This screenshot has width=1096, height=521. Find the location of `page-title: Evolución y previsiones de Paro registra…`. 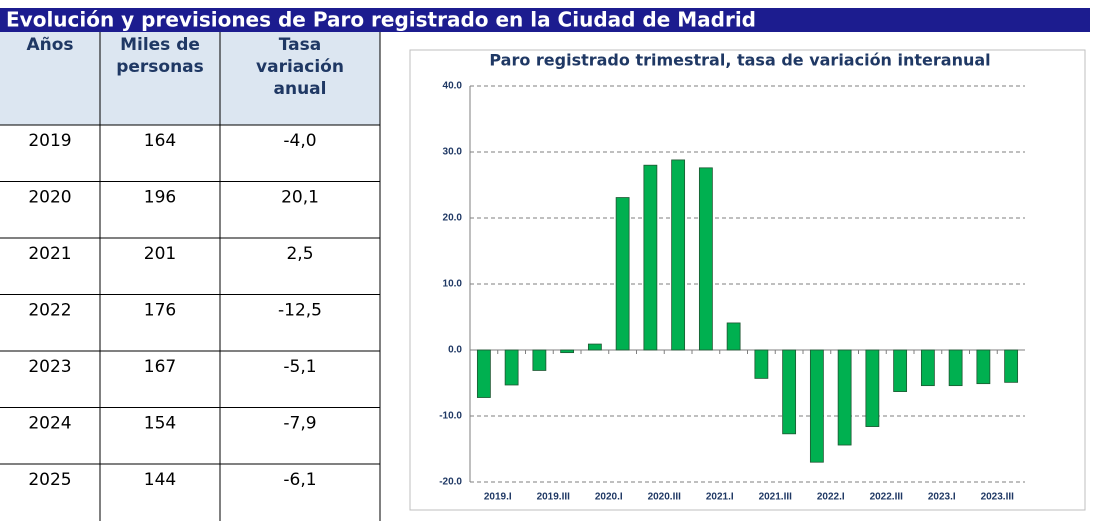

page-title: Evolución y previsiones de Paro registra… is located at coordinates (381, 20).